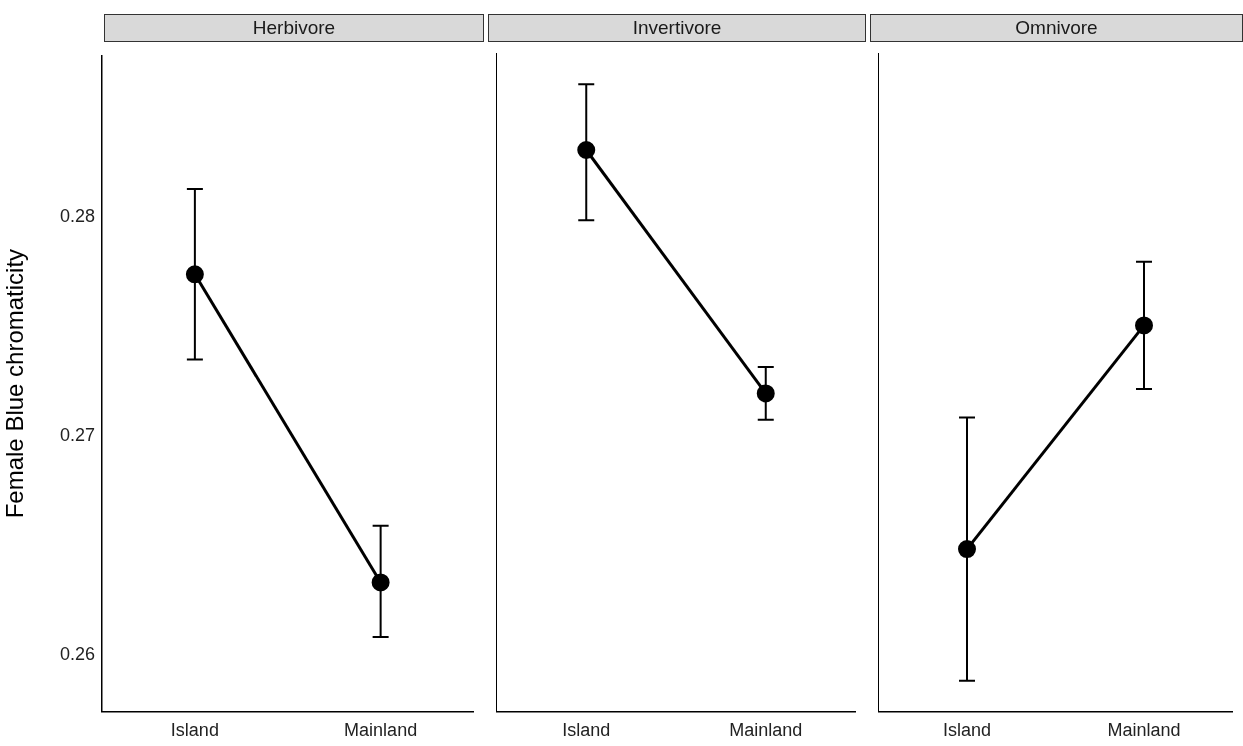 This screenshot has height=746, width=1243. I want to click on y-tick-label: 0.26, so click(77, 653).